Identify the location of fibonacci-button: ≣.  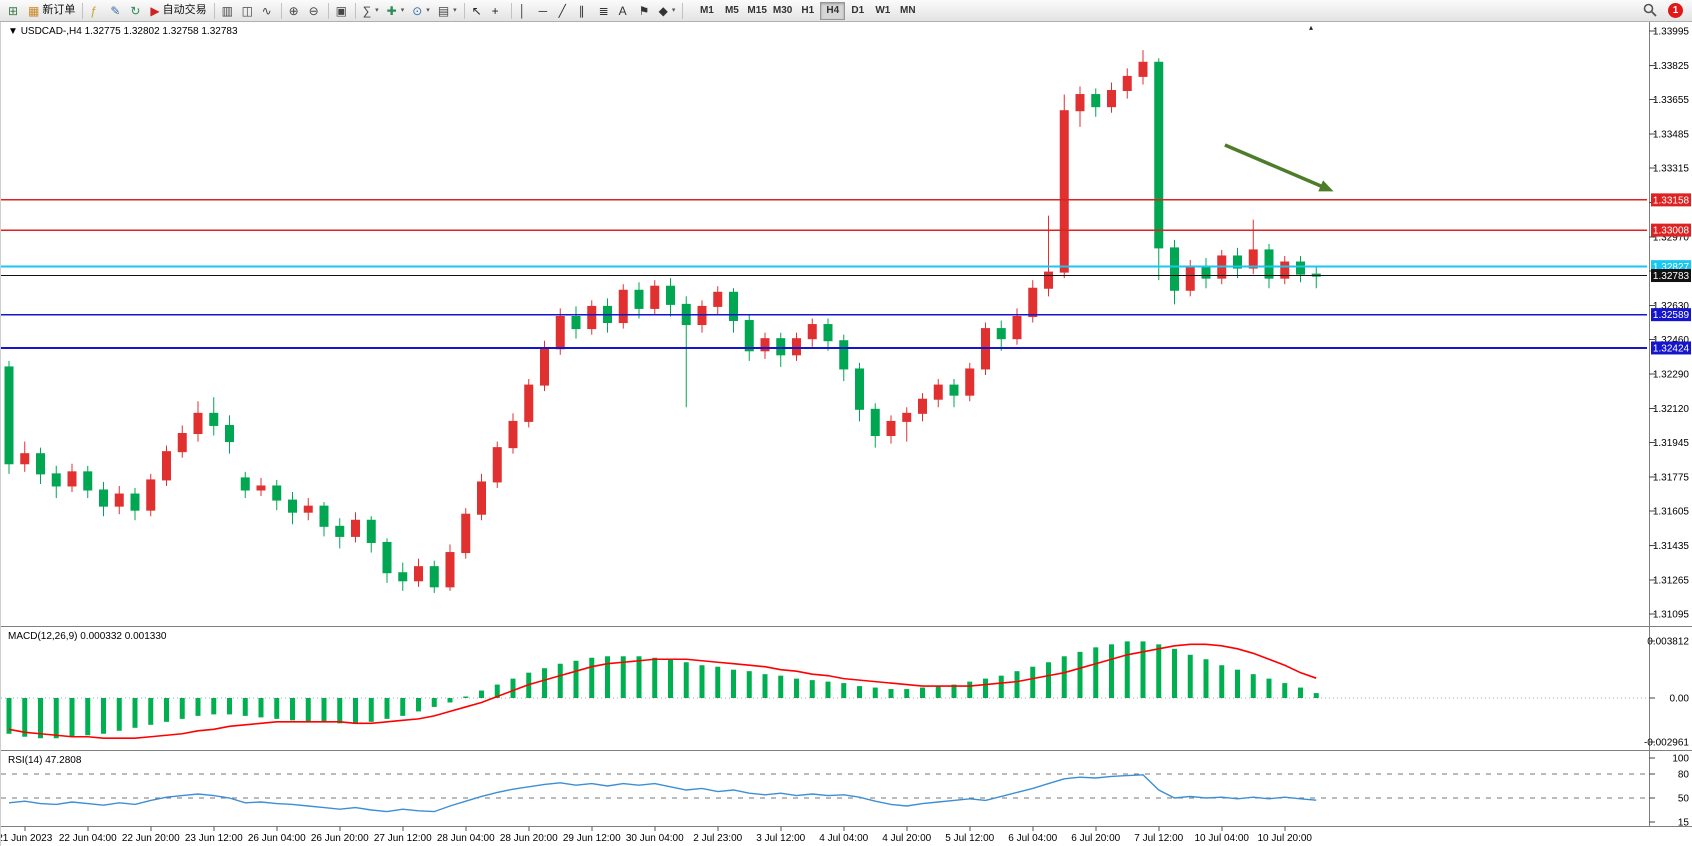
(605, 11).